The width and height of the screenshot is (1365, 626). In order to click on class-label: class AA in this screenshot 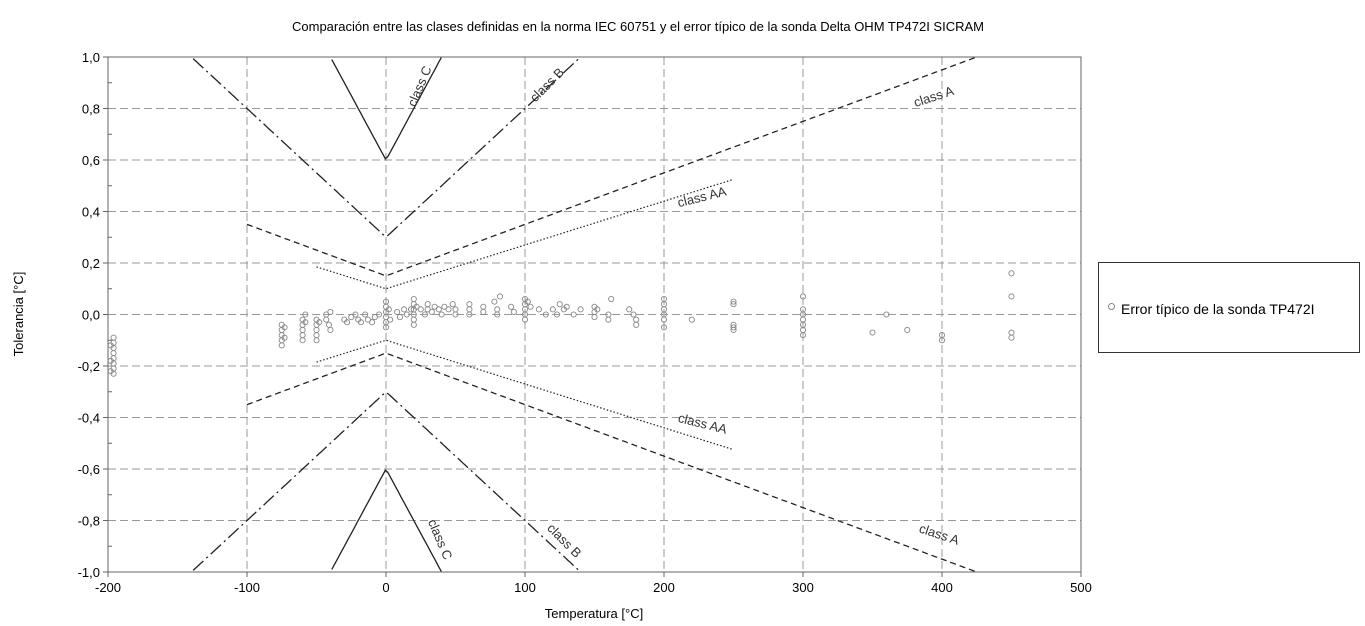, I will do `click(702, 196)`.